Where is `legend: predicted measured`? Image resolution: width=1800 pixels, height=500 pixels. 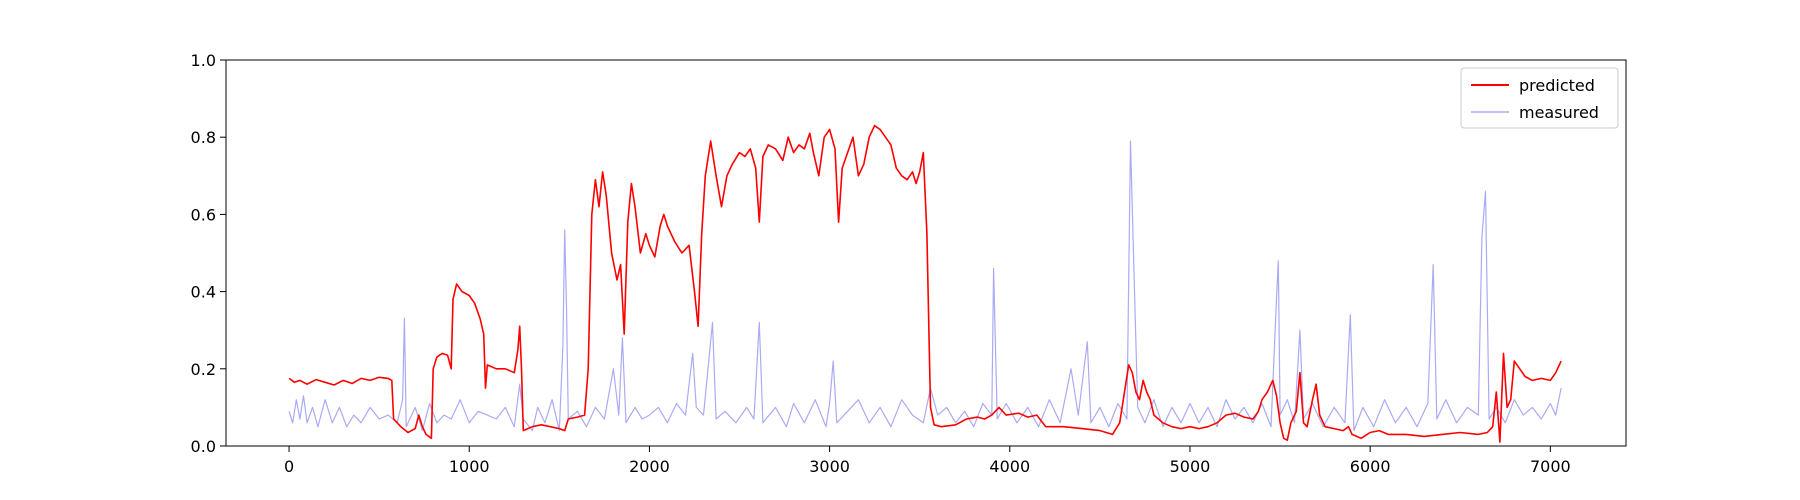
legend: predicted measured is located at coordinates (1539, 98).